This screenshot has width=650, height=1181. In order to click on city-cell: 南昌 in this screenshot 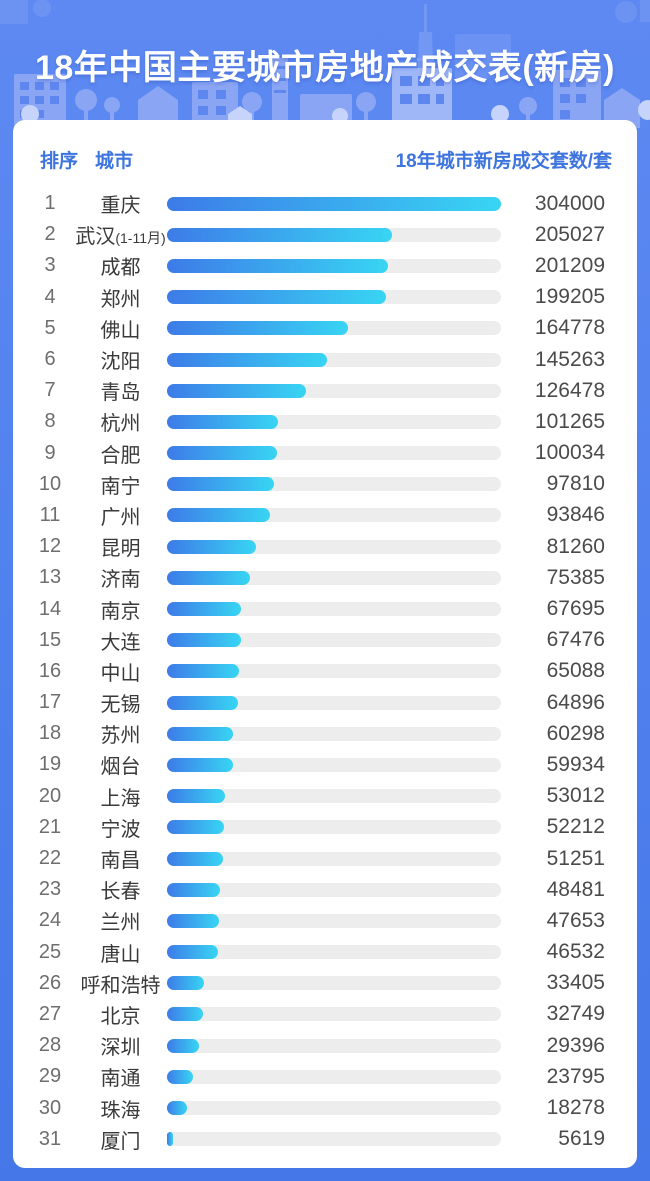, I will do `click(120, 858)`.